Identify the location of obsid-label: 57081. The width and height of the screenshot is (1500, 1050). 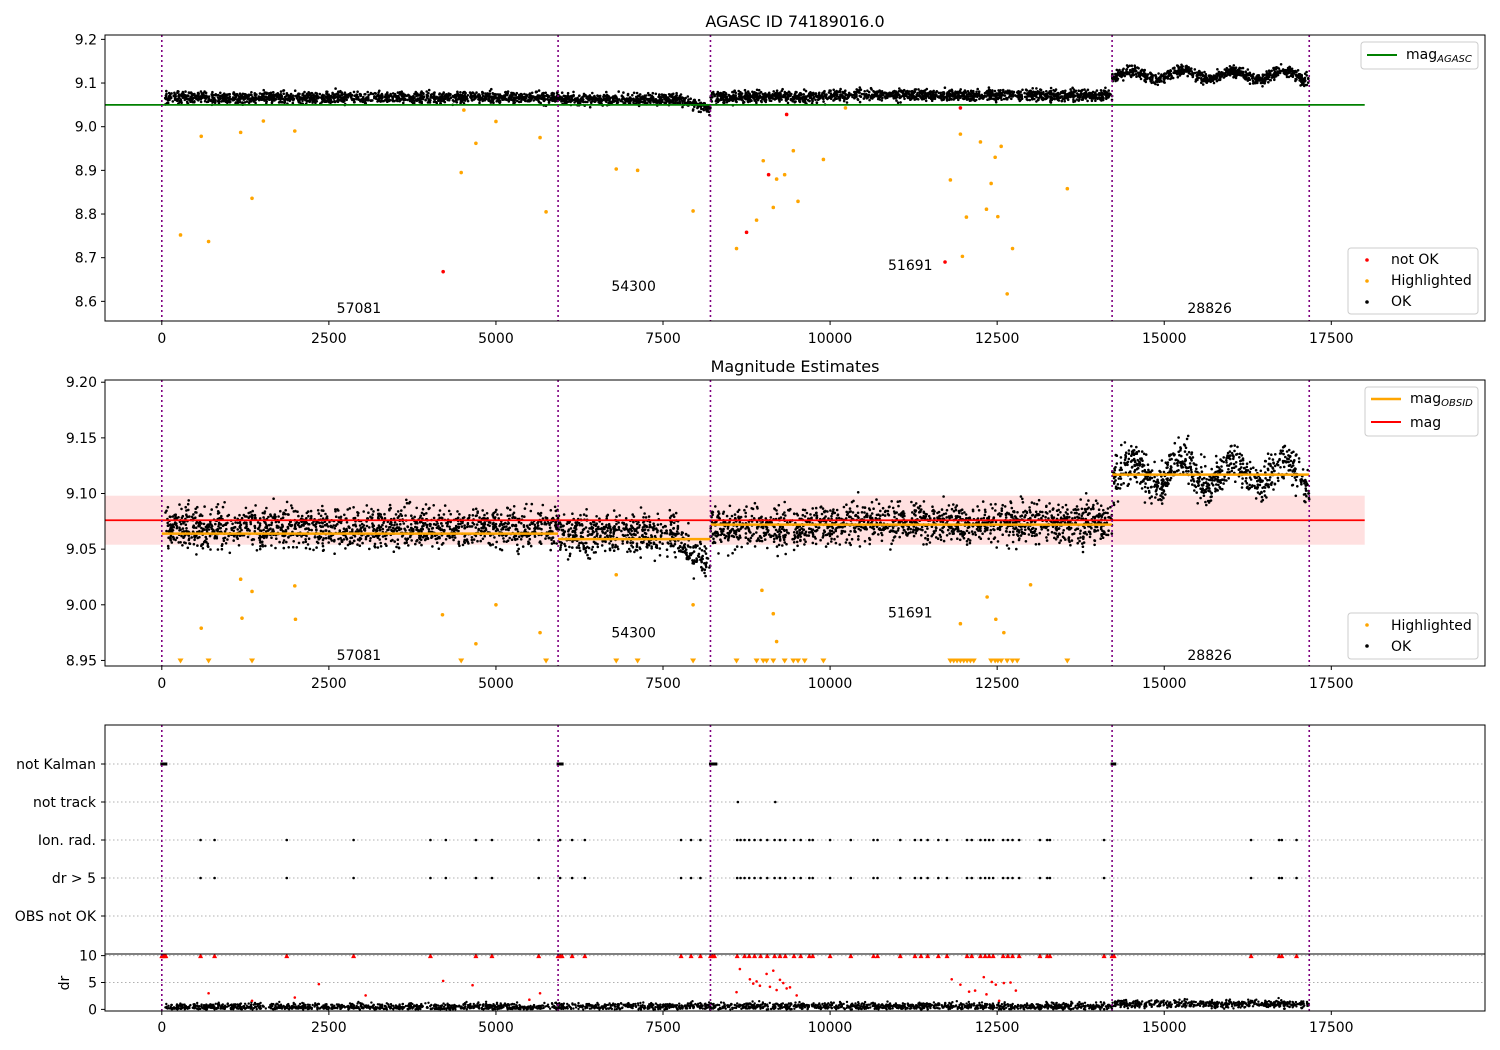
(359, 309).